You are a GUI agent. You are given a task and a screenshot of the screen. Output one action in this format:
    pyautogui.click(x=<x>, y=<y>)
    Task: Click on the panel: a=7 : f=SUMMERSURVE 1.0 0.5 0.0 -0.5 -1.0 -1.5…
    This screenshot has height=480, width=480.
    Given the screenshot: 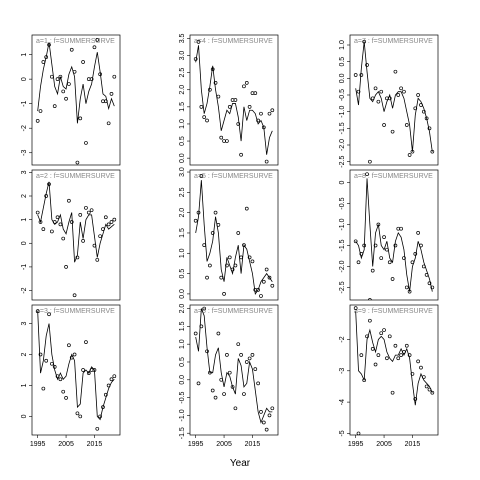 What is the action you would take?
    pyautogui.click(x=389, y=101)
    